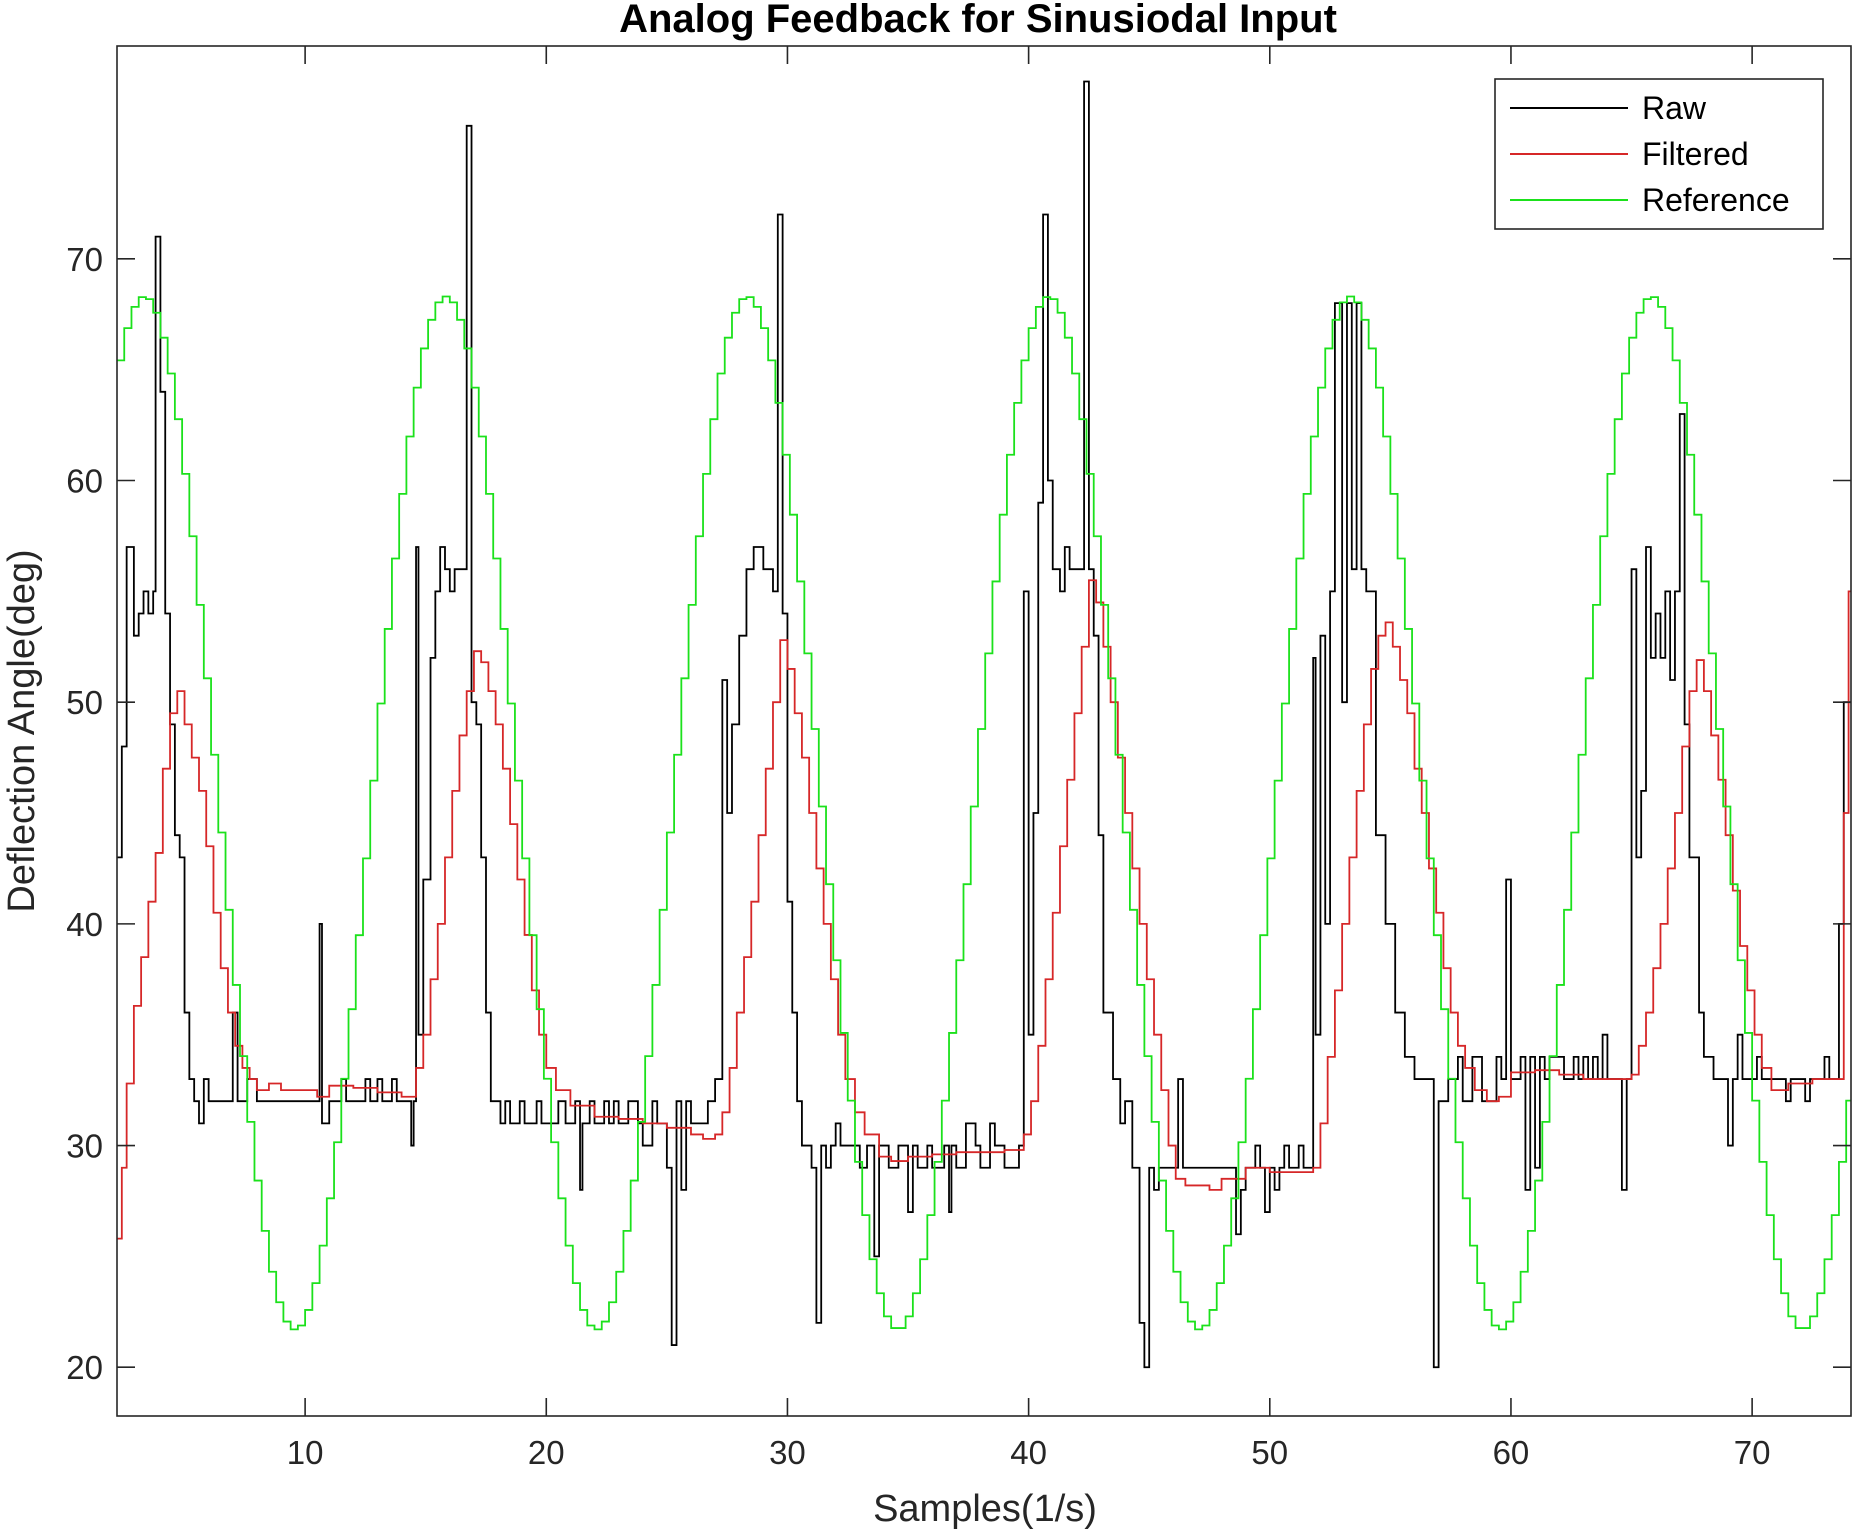 Image resolution: width=1855 pixels, height=1534 pixels. I want to click on x-tick-label: 70, so click(1752, 1452).